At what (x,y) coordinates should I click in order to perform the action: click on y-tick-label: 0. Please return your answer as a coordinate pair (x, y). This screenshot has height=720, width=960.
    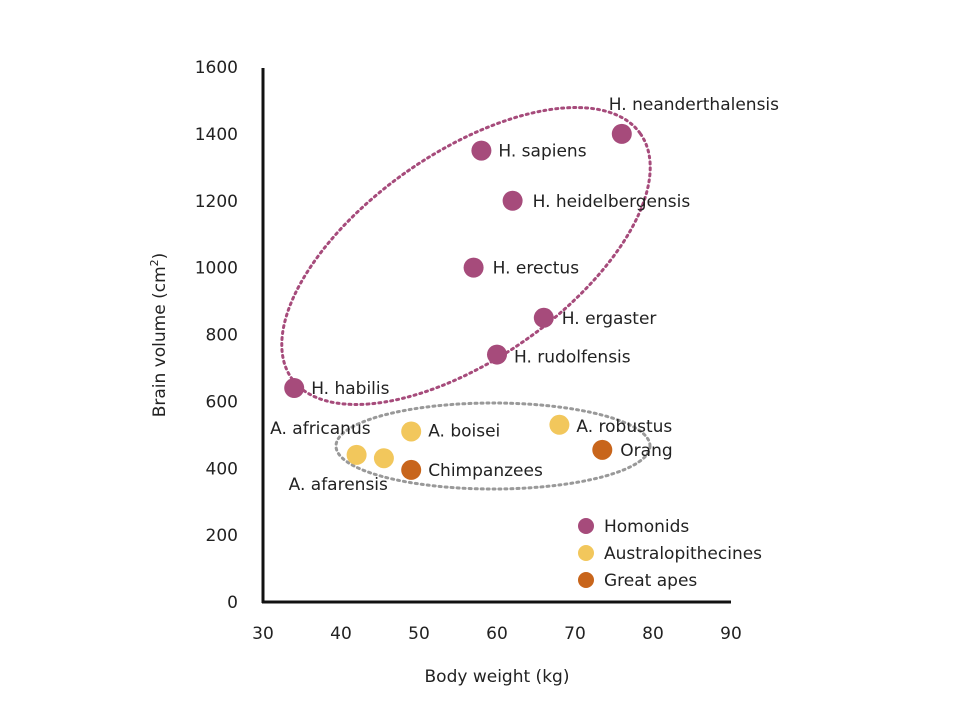
    Looking at the image, I should click on (232, 603).